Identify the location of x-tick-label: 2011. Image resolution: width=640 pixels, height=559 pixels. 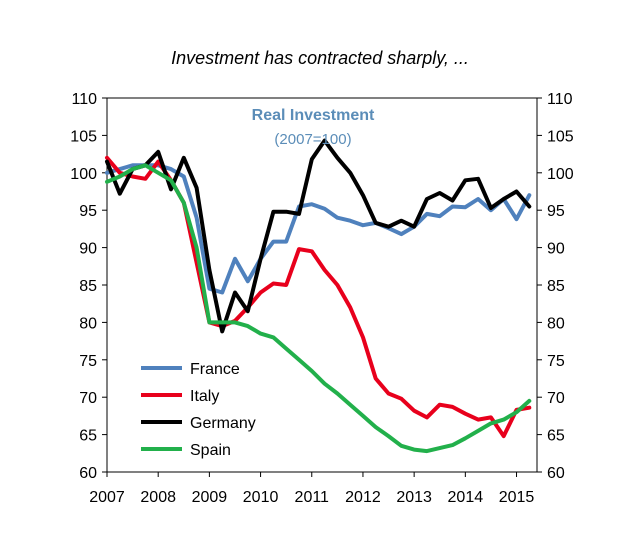
(312, 497).